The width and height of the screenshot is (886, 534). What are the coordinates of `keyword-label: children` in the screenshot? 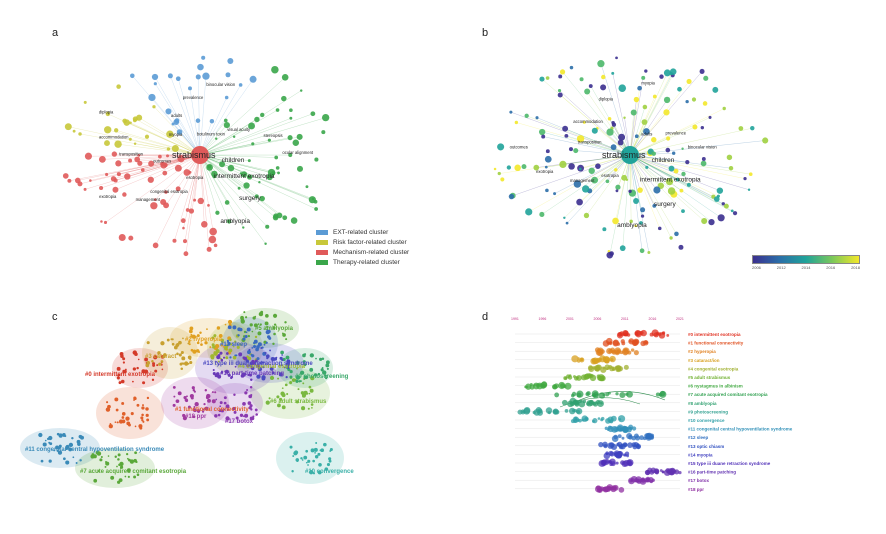 It's located at (233, 160).